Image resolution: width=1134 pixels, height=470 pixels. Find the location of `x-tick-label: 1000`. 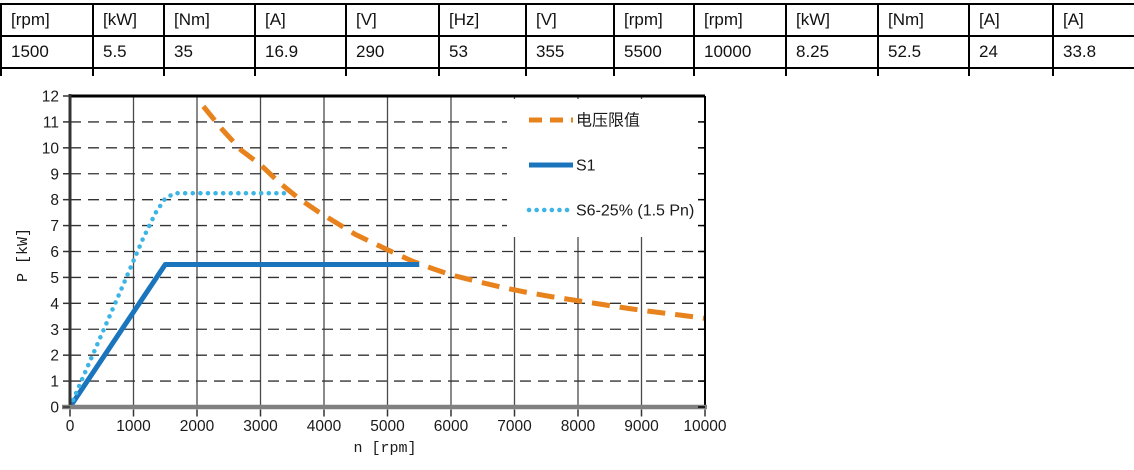

x-tick-label: 1000 is located at coordinates (133, 426).